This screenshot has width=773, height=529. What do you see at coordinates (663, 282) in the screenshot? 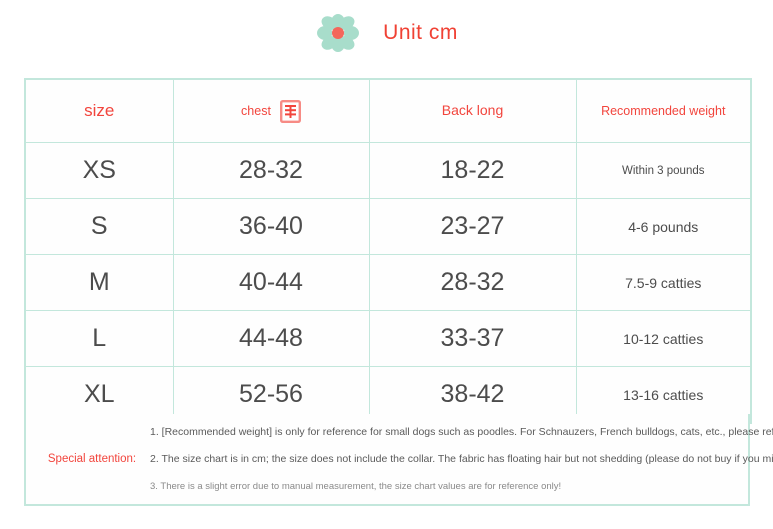
I see `cell-weight: 7.5-9 catties` at bounding box center [663, 282].